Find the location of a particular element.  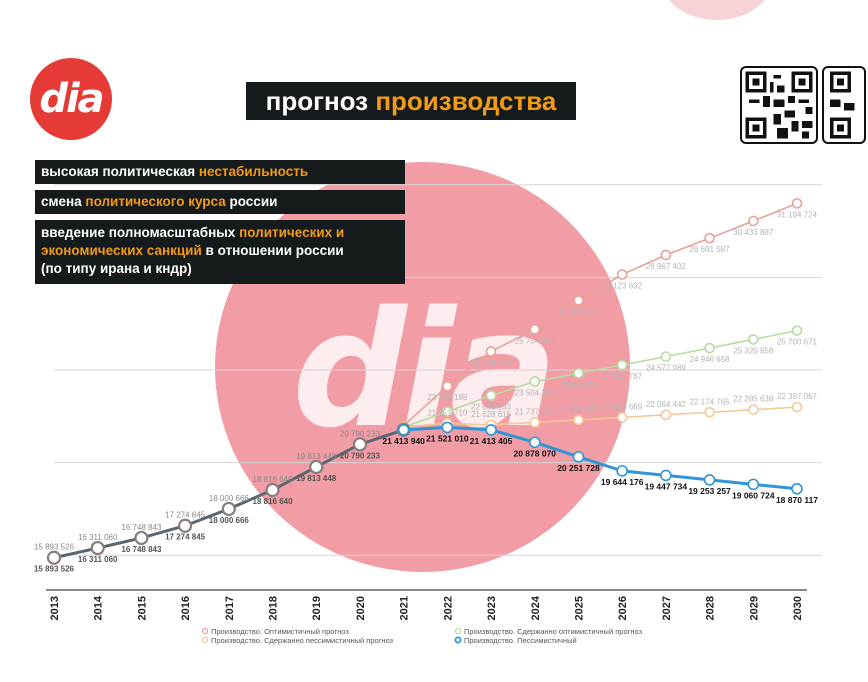

data-label-pes: 20 251 728 is located at coordinates (578, 468).